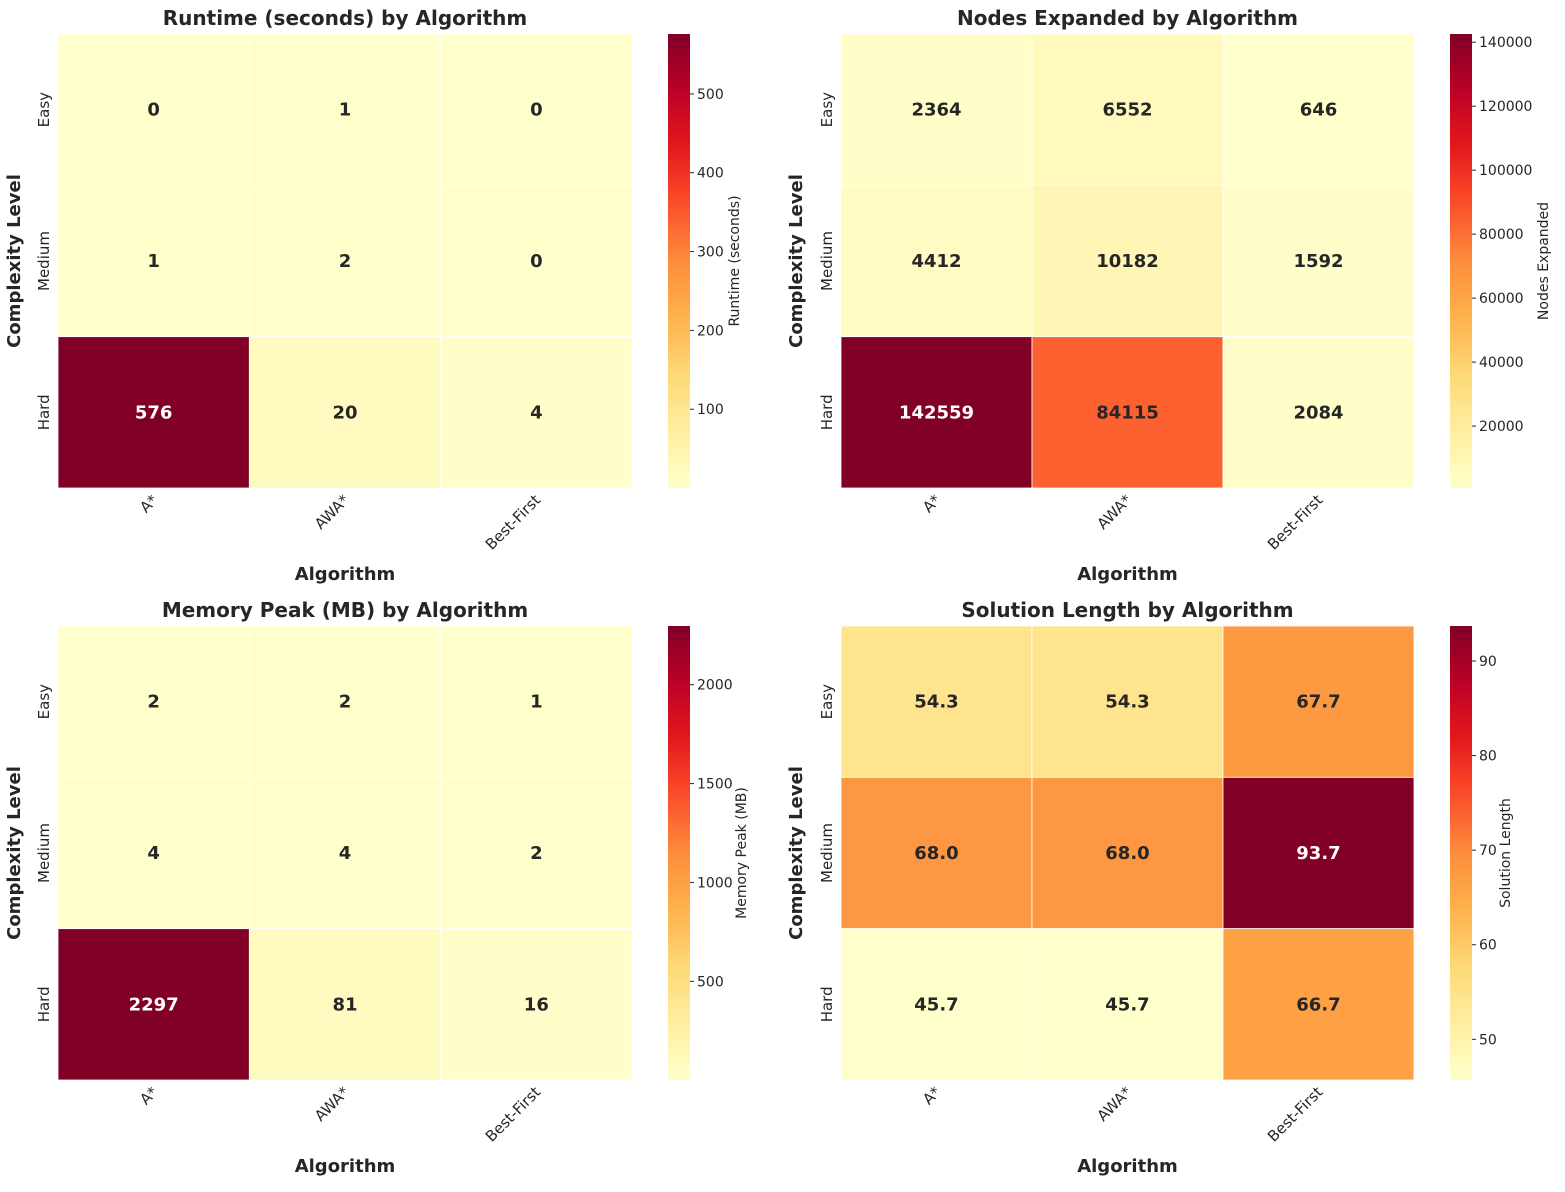  I want to click on cell-value-label: 4412, so click(936, 261).